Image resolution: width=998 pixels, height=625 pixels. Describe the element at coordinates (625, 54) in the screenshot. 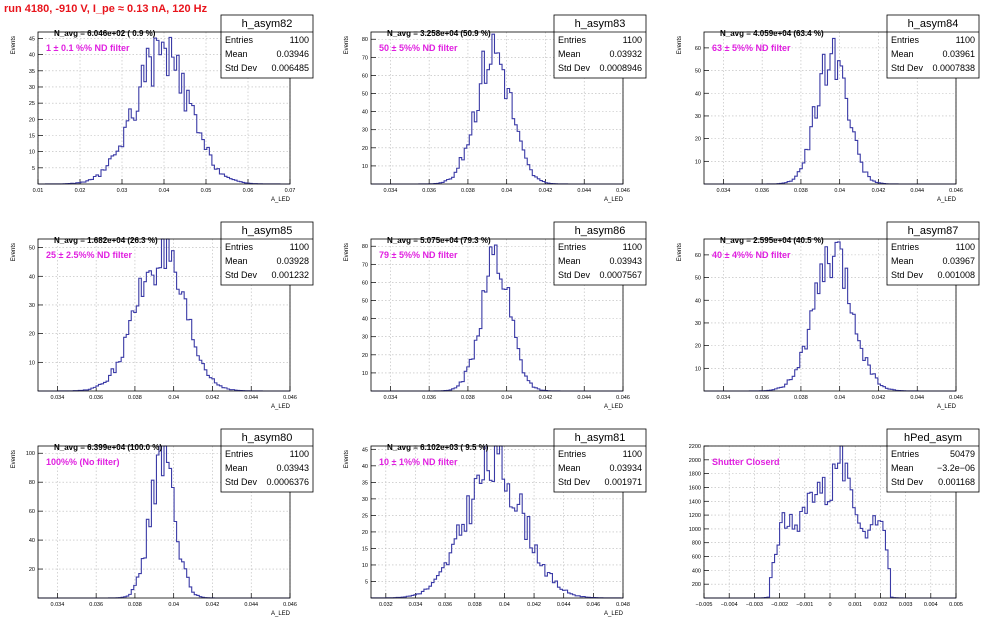

I see `stats-value: 0.03932` at that location.